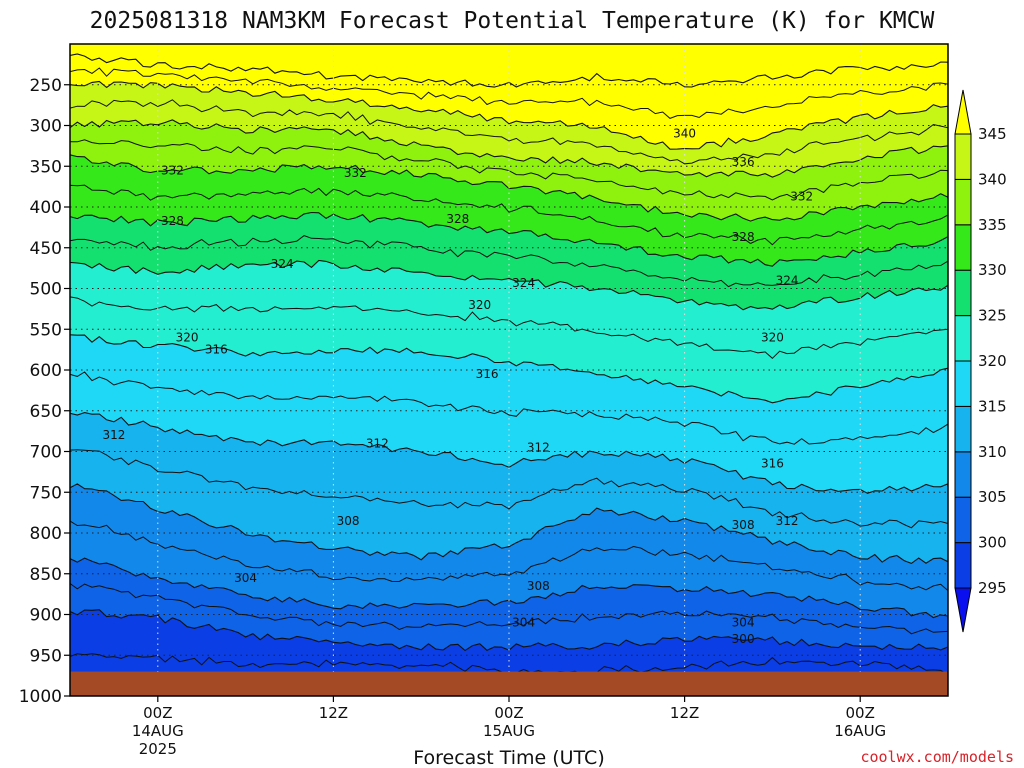 This screenshot has width=1024, height=768. I want to click on colorbar-label: 300, so click(992, 543).